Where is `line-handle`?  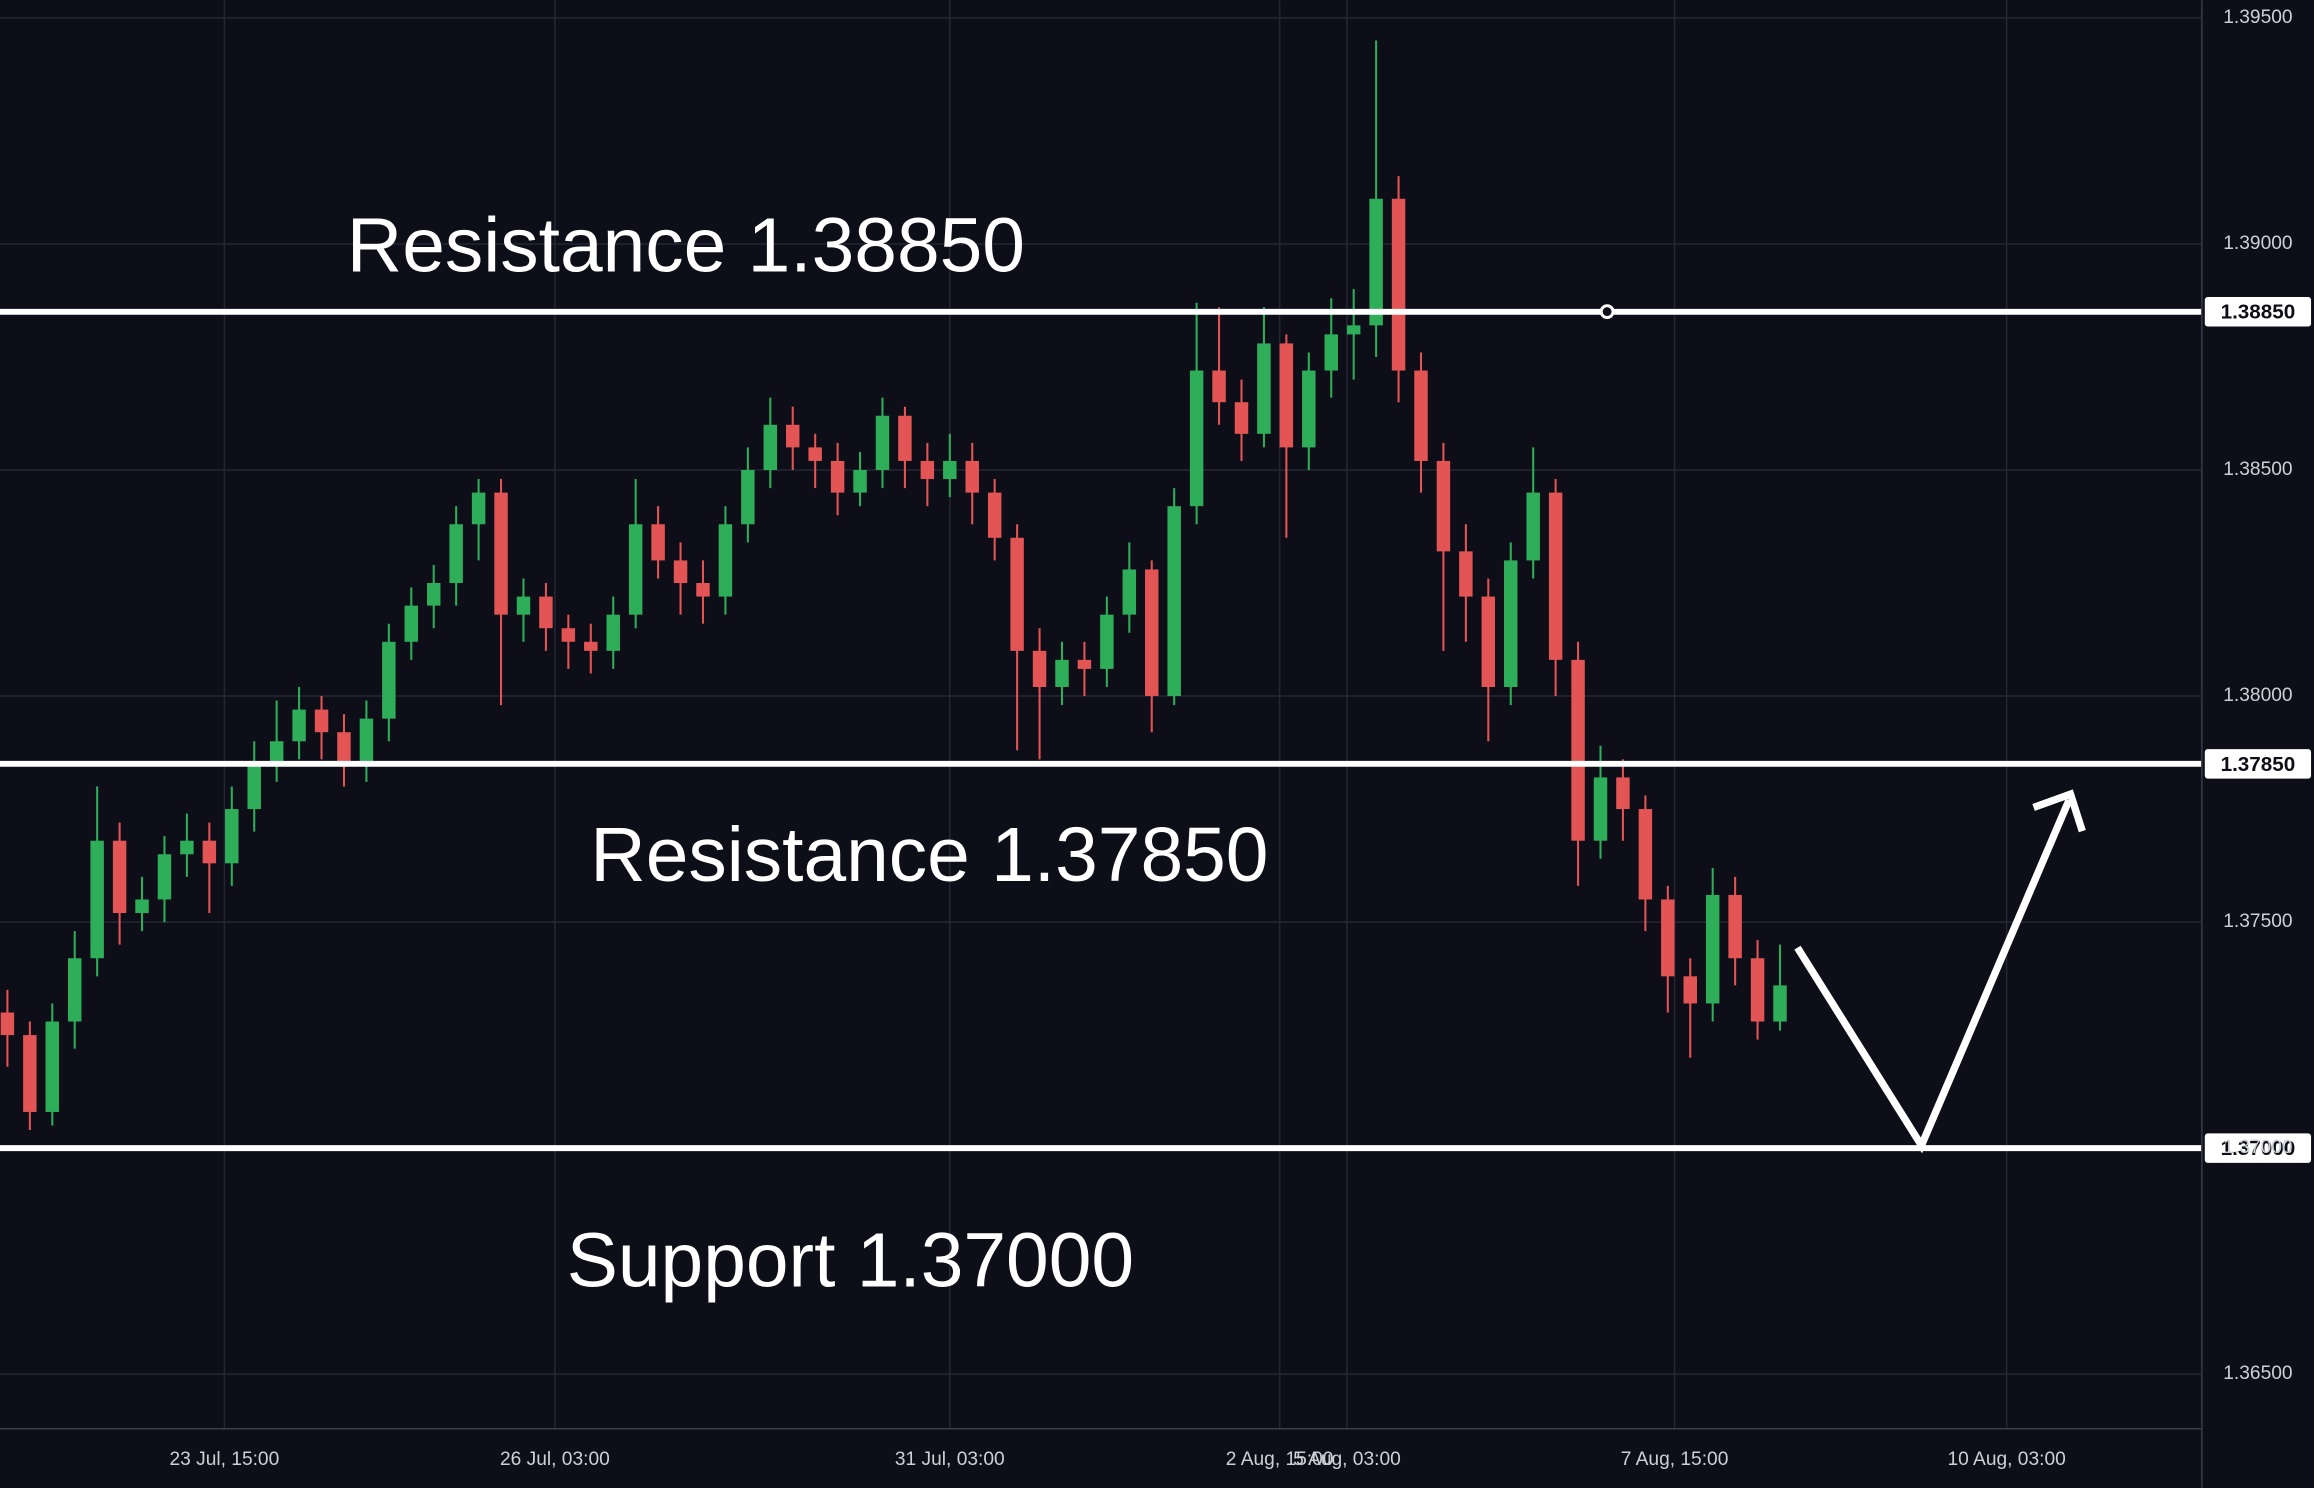 line-handle is located at coordinates (1607, 311).